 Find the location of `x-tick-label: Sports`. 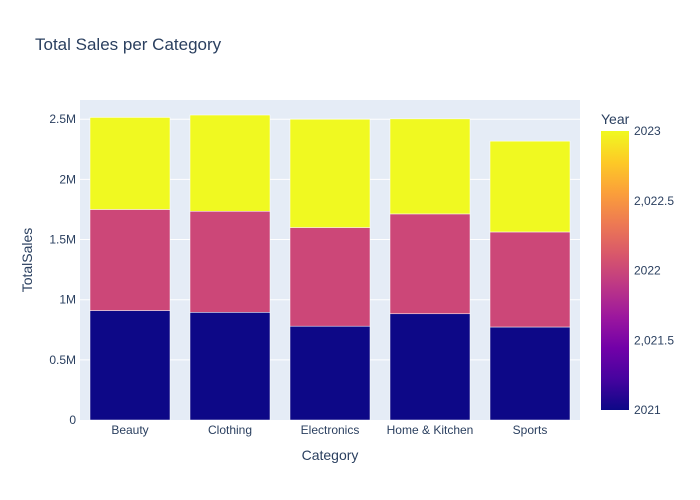

x-tick-label: Sports is located at coordinates (530, 430).